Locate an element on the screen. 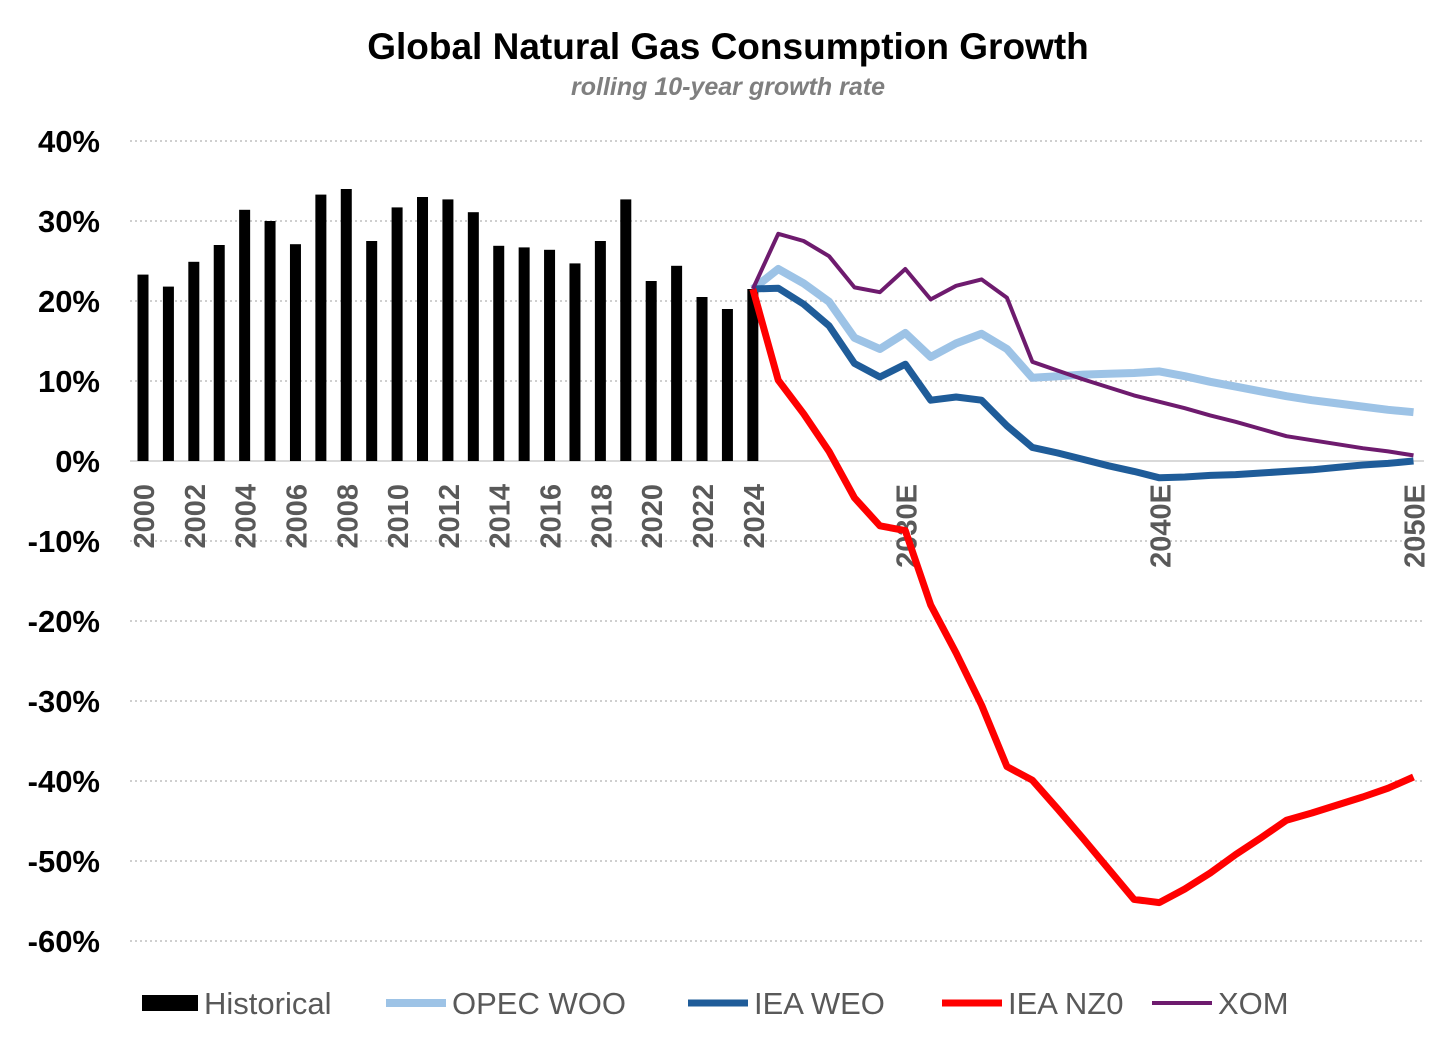 The height and width of the screenshot is (1050, 1456). y-tick-label: 20% is located at coordinates (69, 301).